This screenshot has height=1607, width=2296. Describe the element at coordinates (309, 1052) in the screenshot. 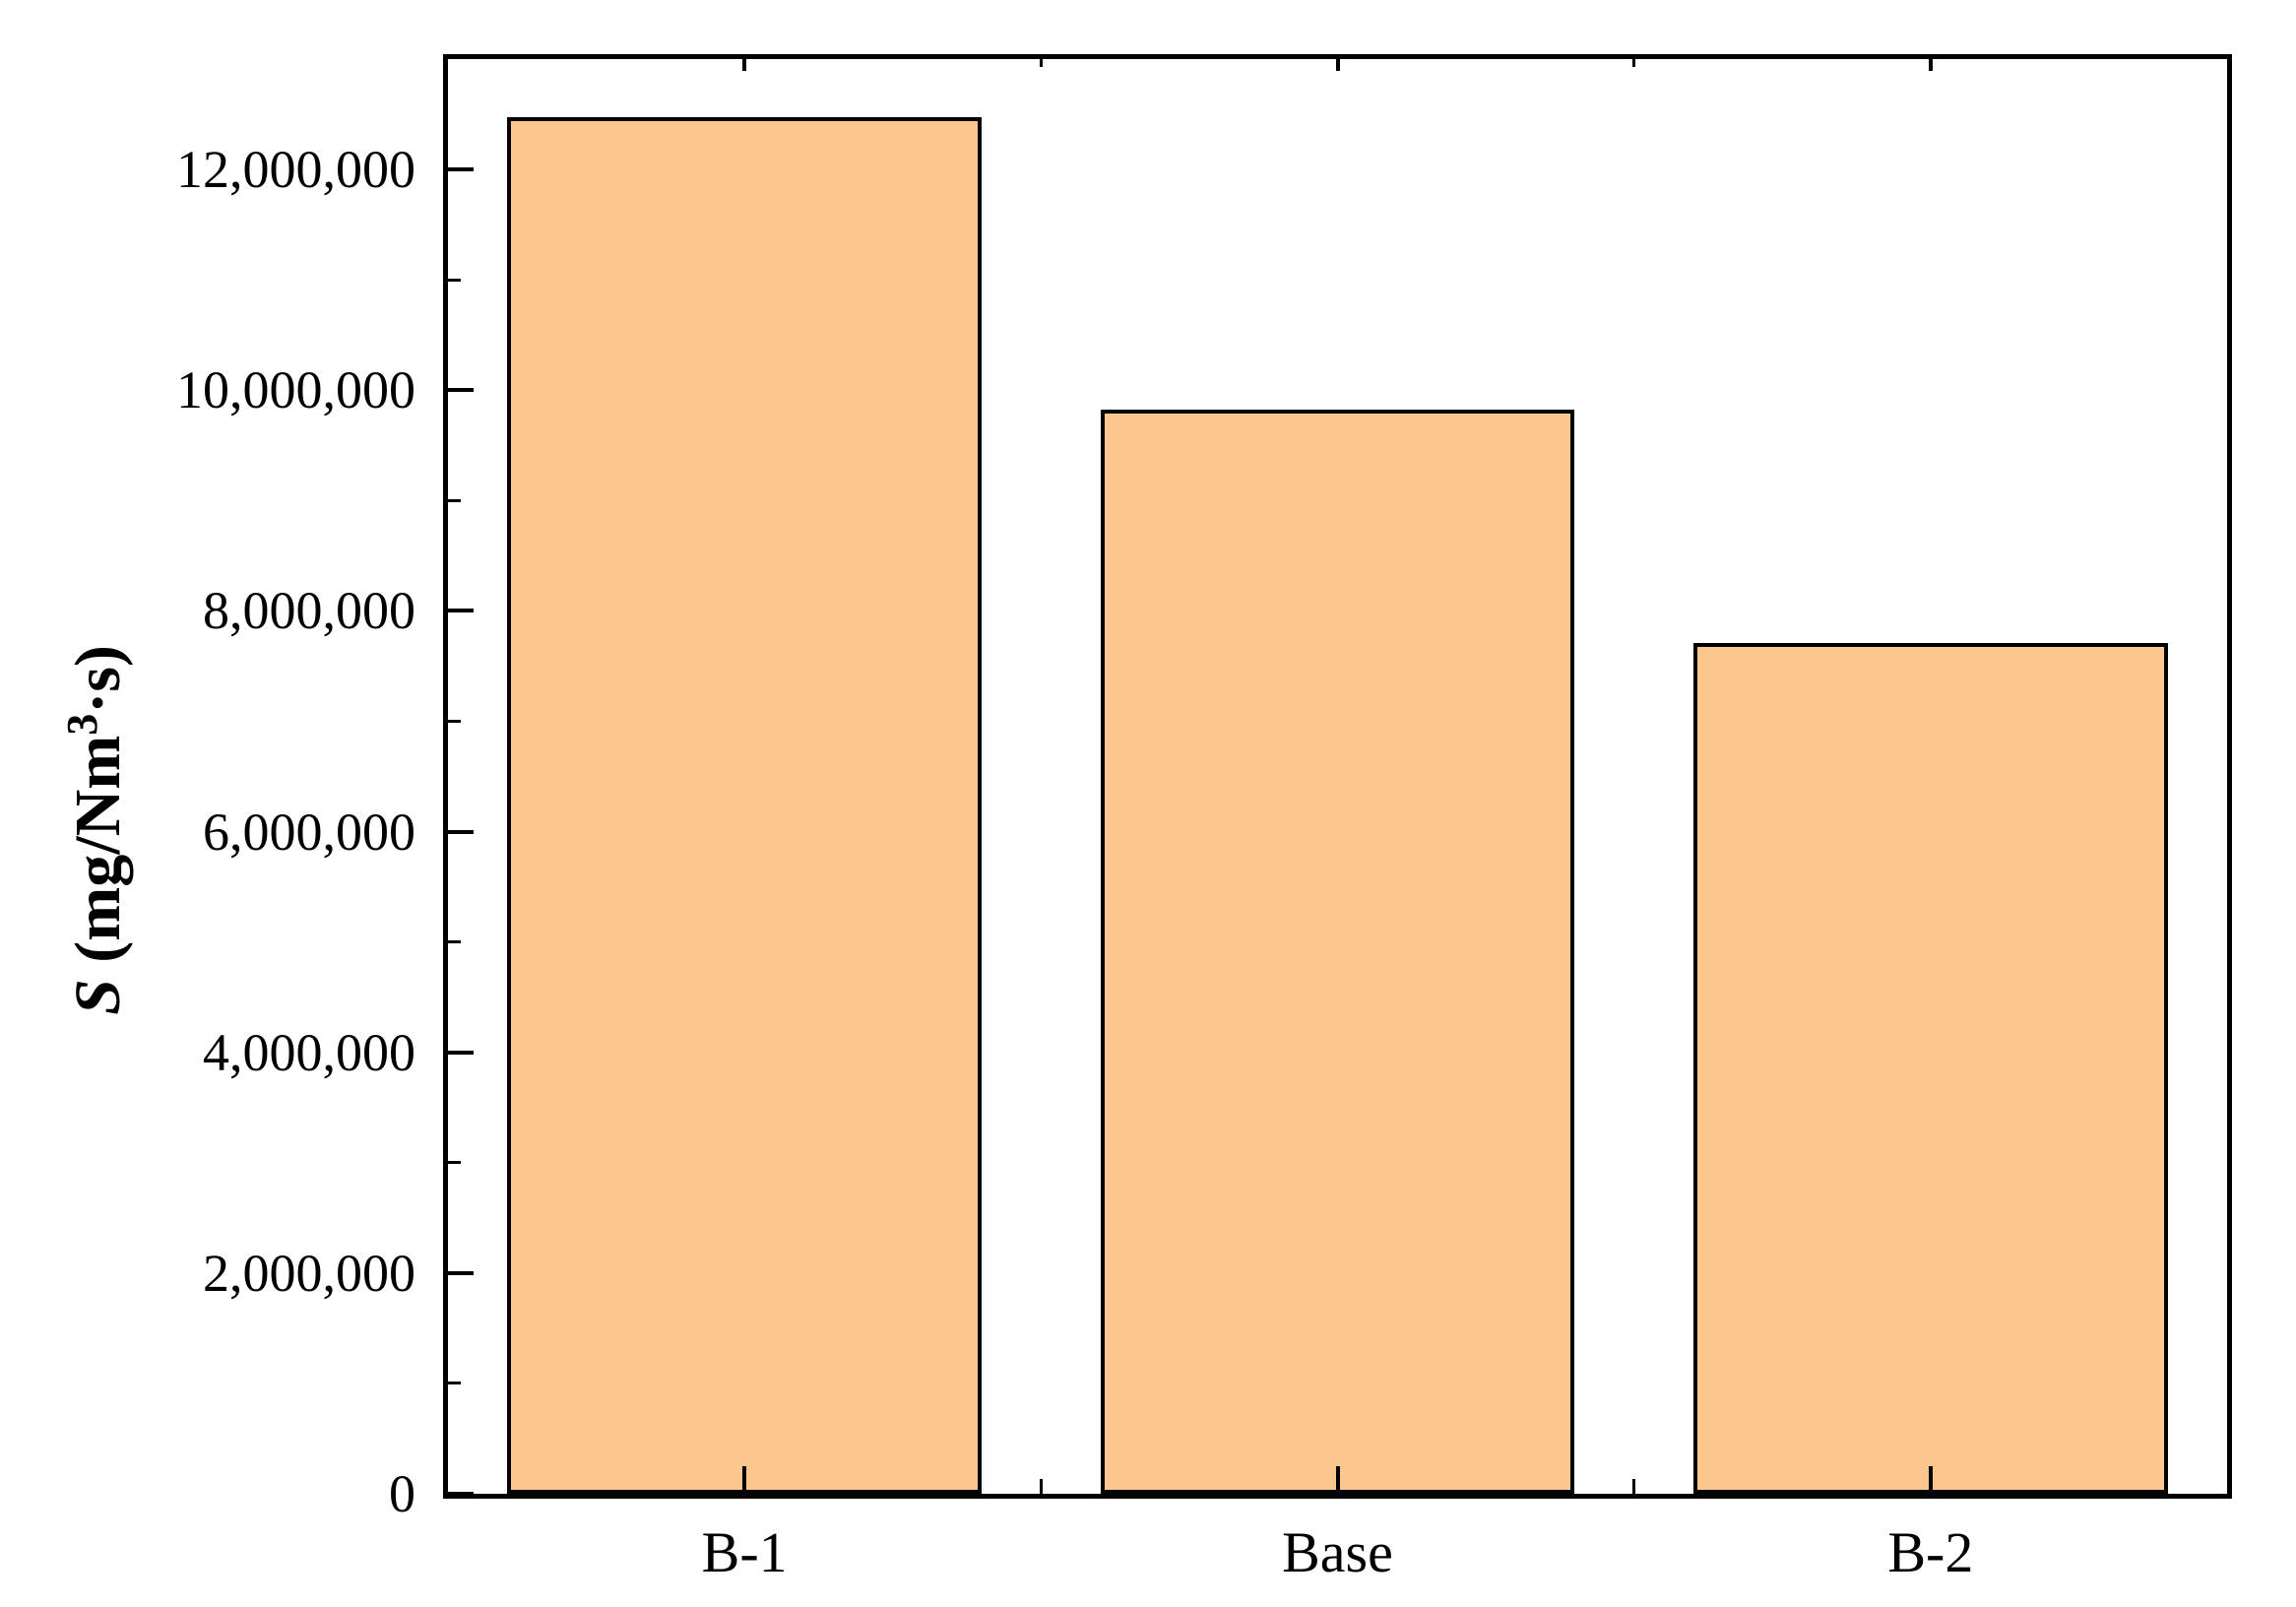

I see `y-tick-label: 4,000,000` at that location.